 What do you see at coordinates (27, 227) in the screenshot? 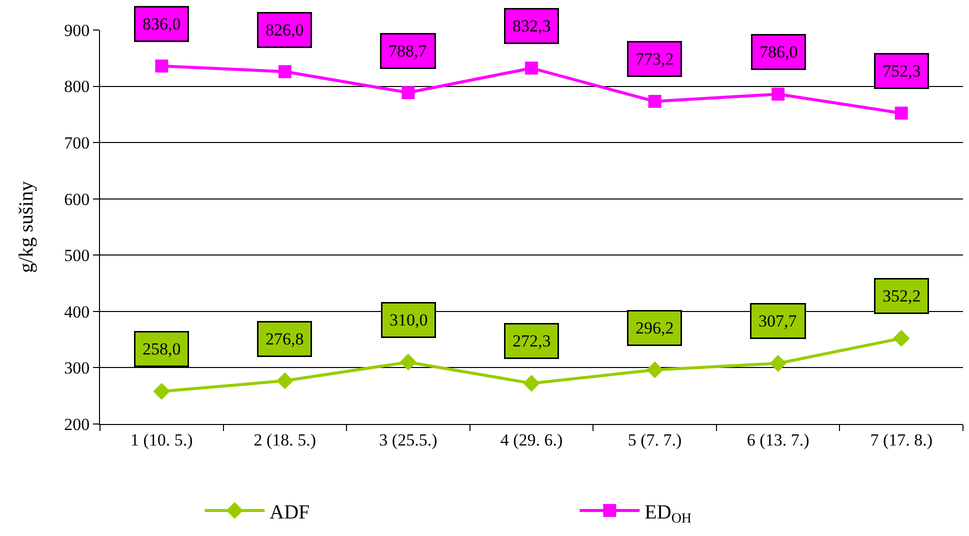
I see `y-axis-title: g/kg sušiny` at bounding box center [27, 227].